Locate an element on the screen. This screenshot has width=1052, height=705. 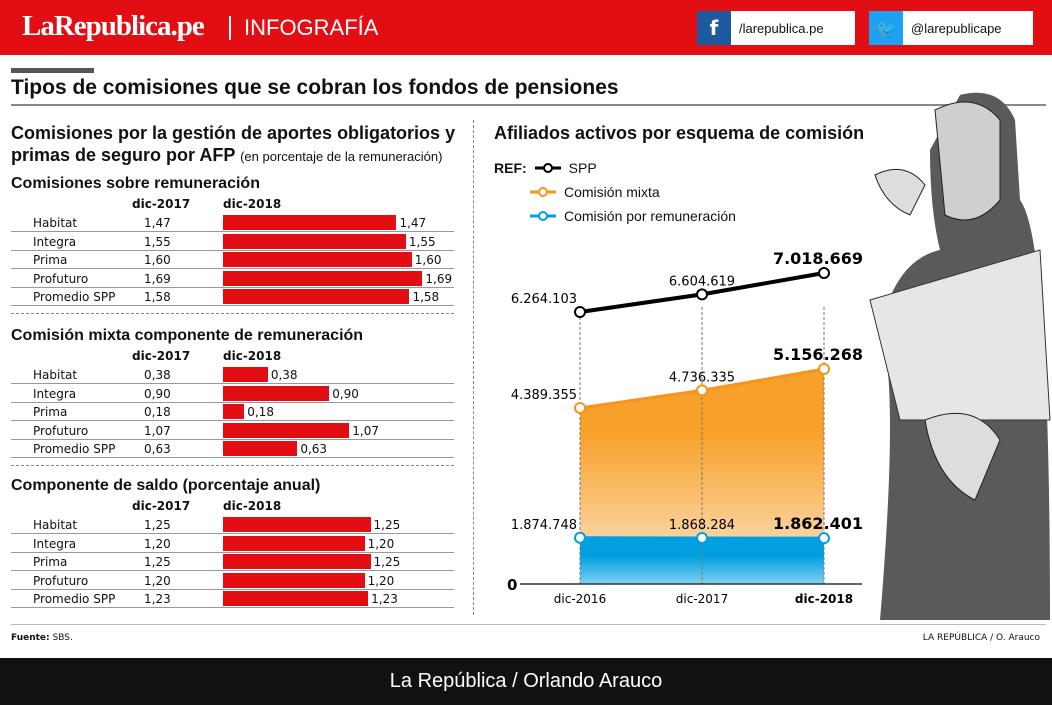
table-row: Prima 1,25 1,25 is located at coordinates (232, 561).